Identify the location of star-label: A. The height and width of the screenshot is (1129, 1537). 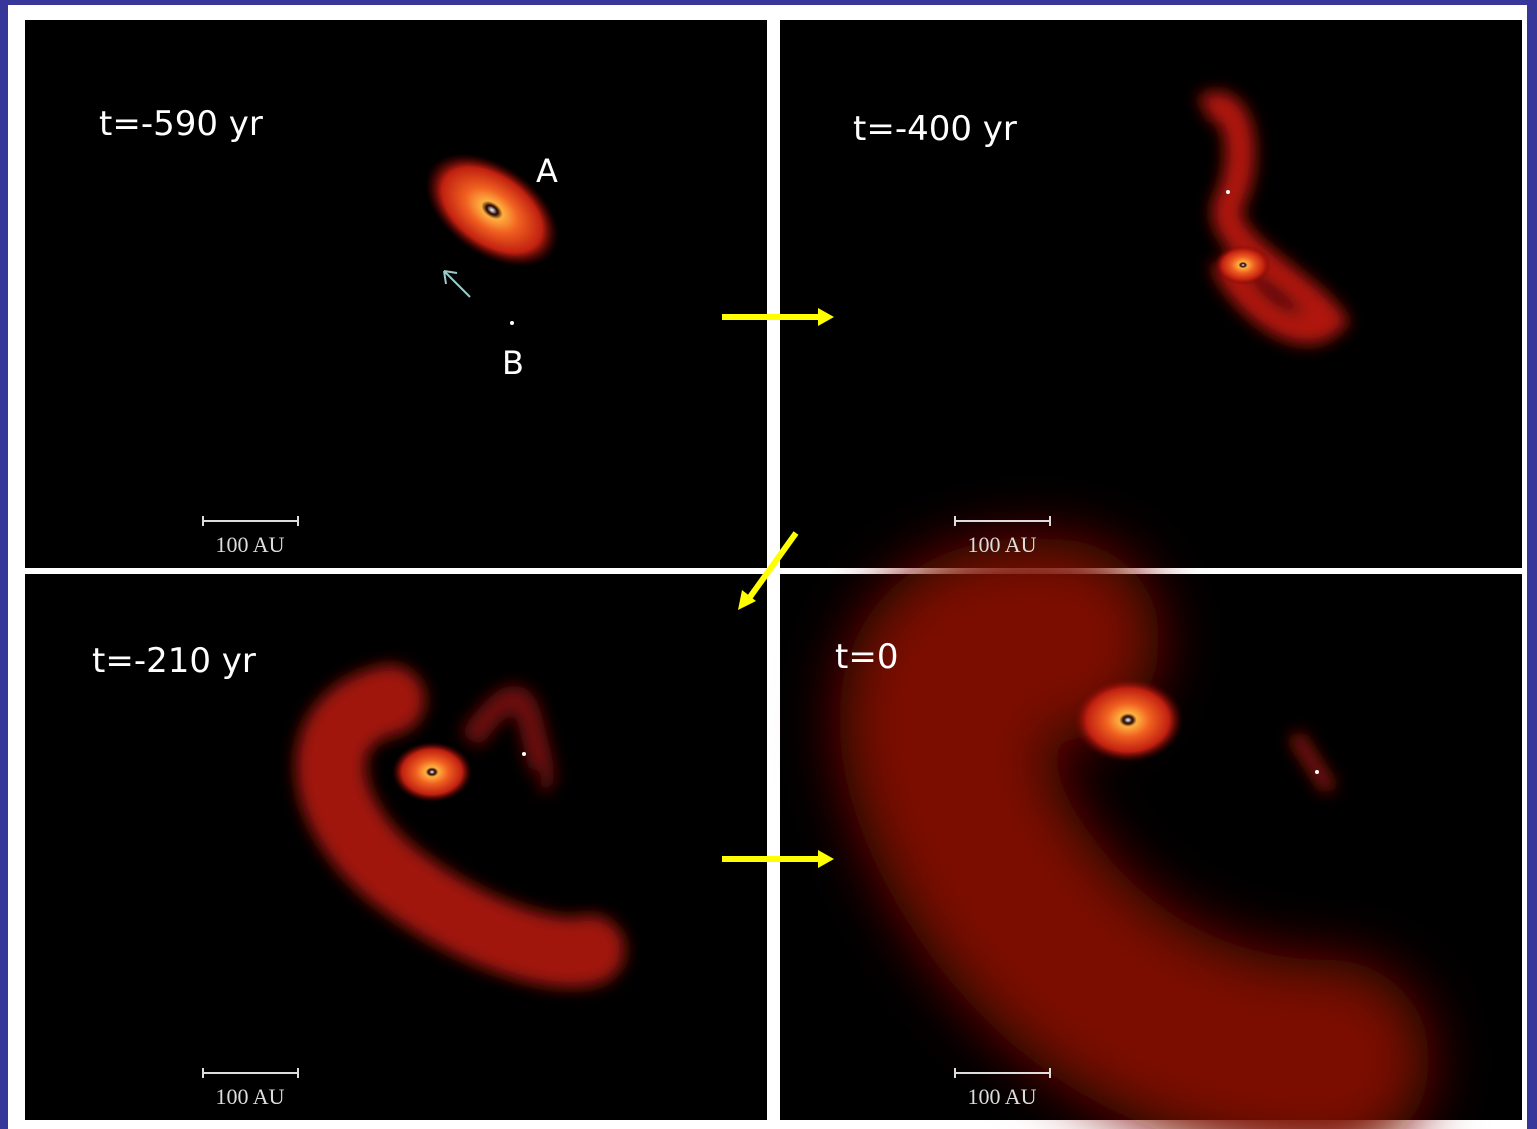
(547, 171).